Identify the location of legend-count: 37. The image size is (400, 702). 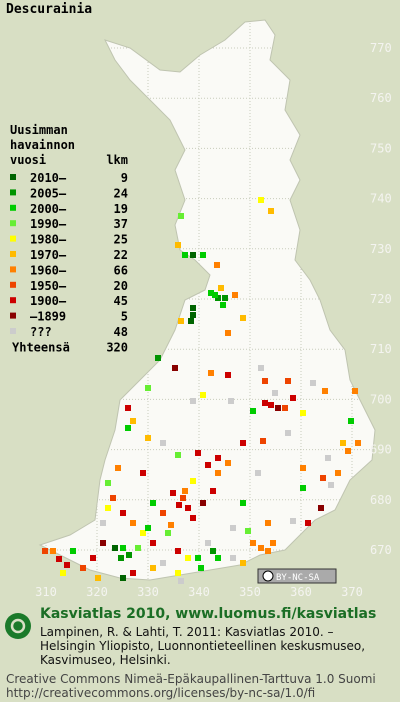
(121, 224).